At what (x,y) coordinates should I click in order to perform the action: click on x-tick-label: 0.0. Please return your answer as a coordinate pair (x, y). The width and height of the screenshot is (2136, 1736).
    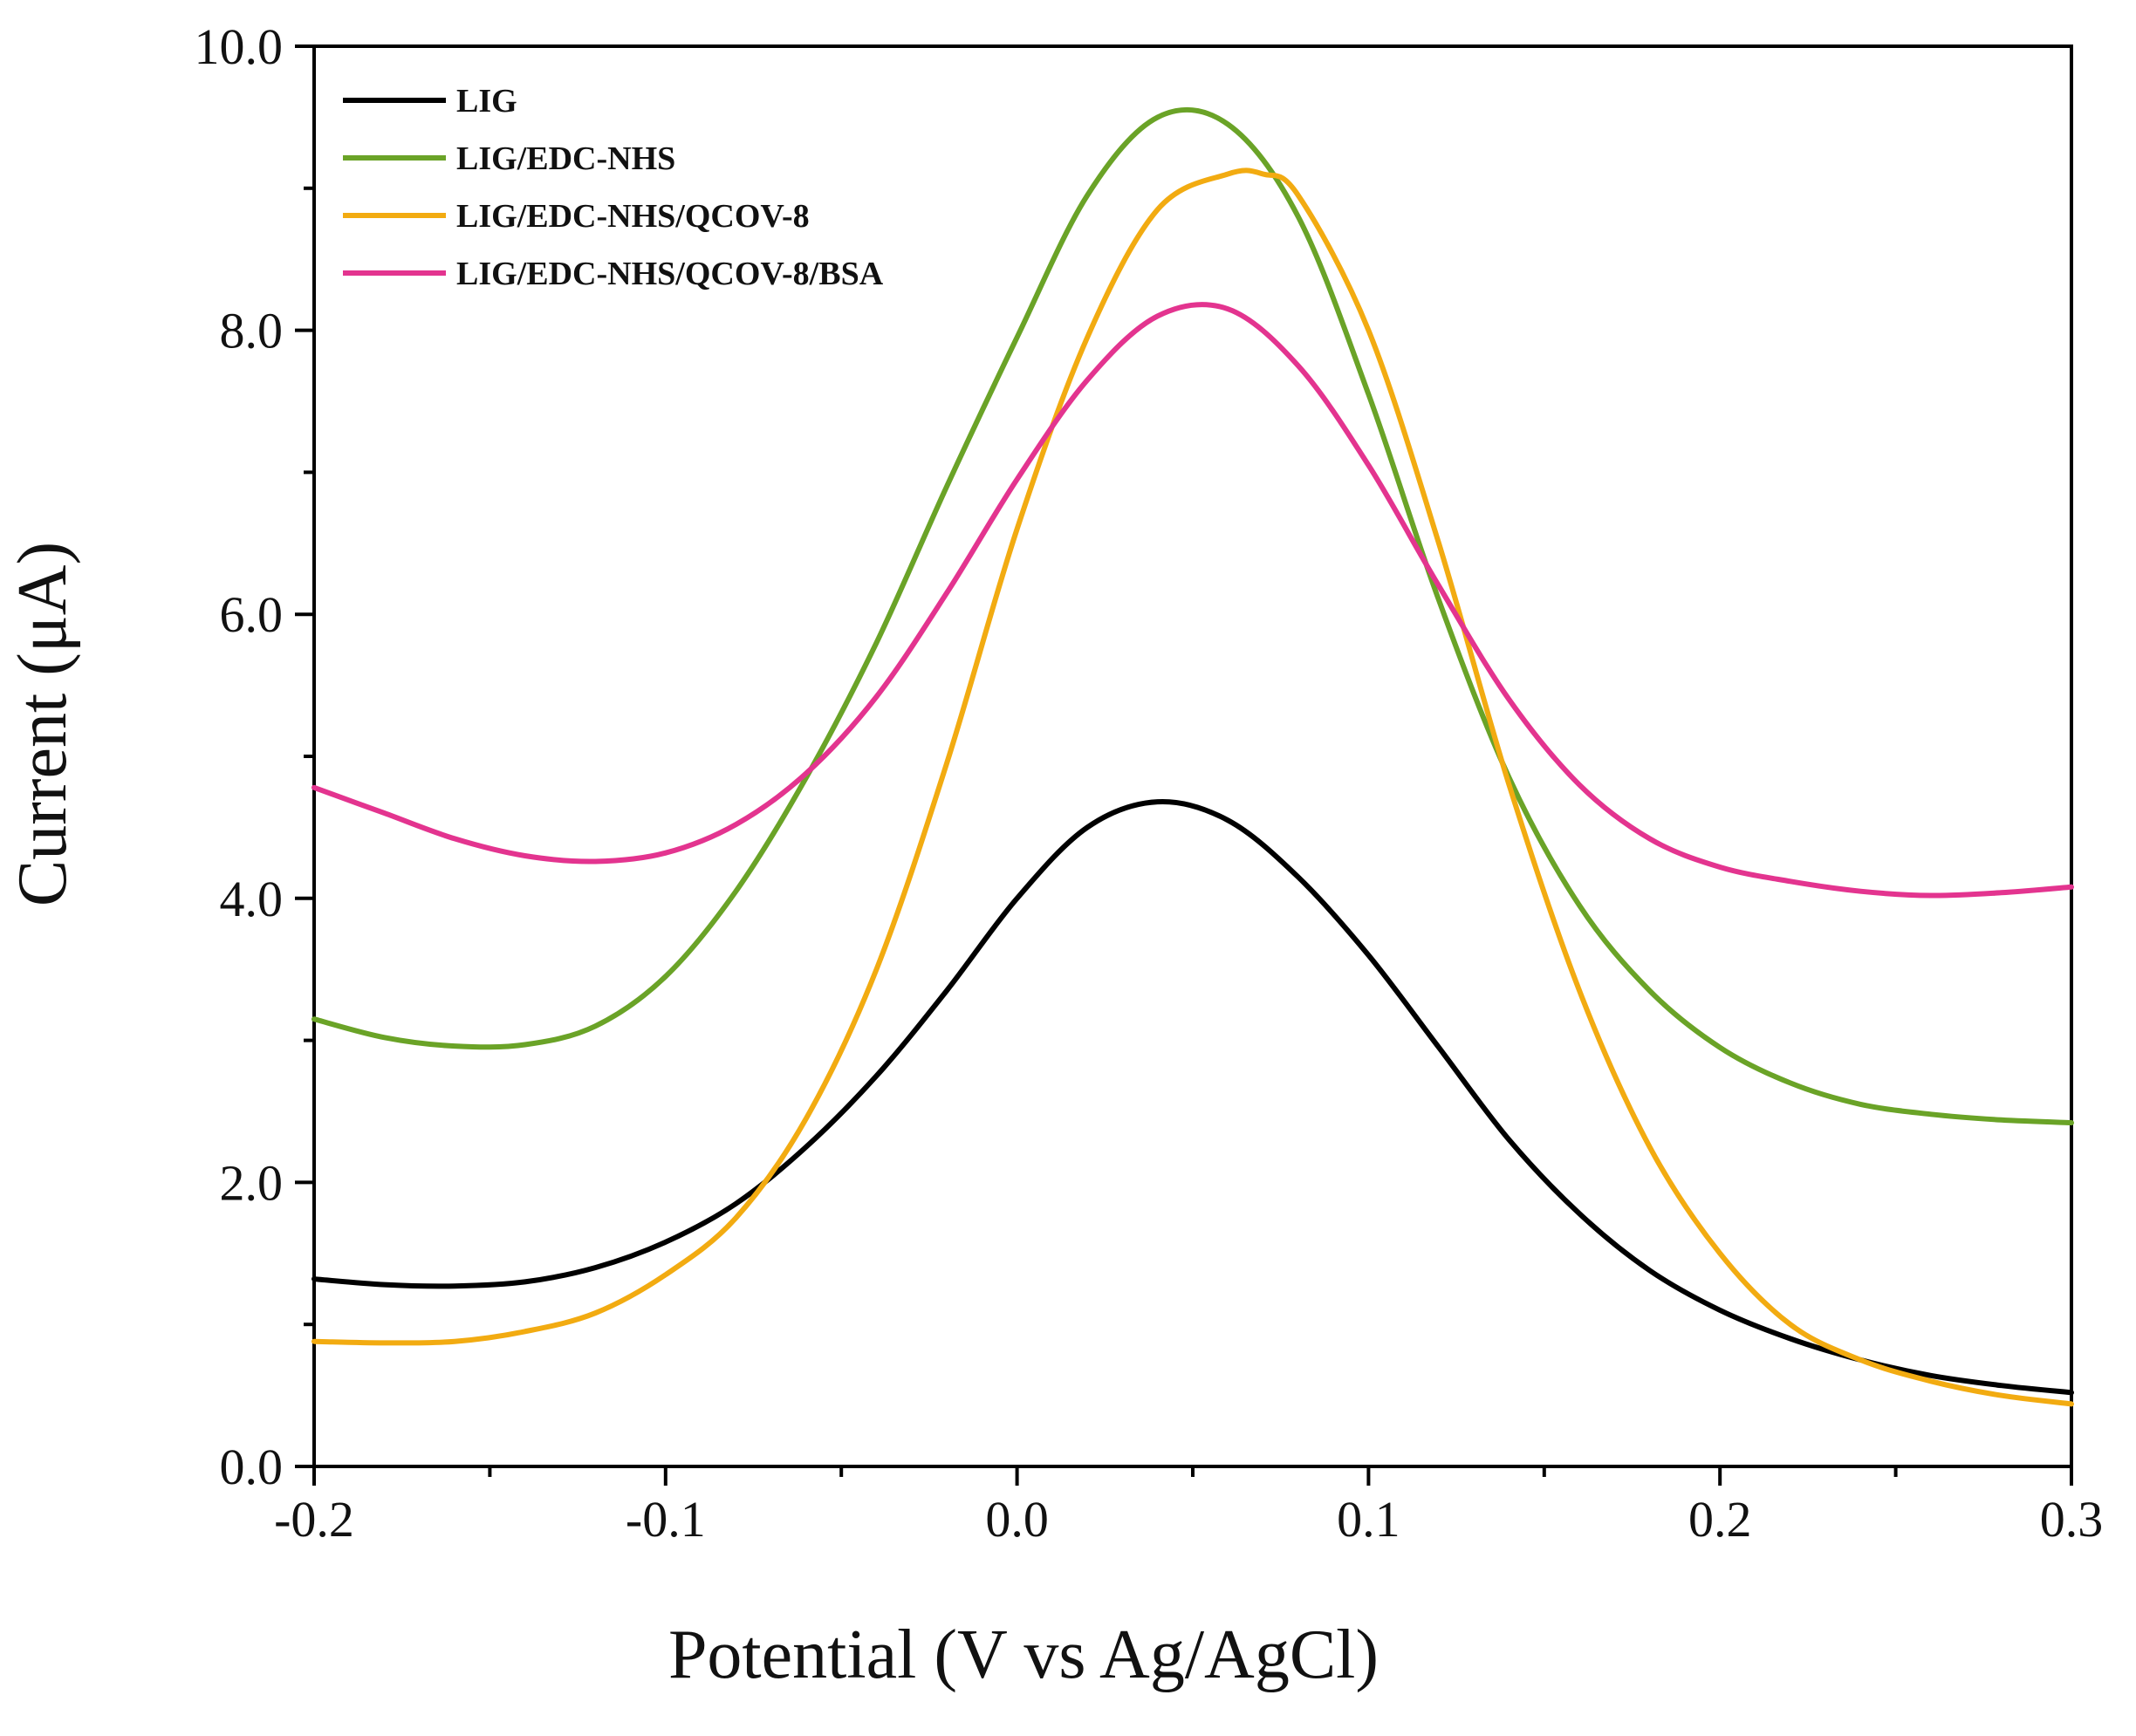
    Looking at the image, I should click on (1017, 1519).